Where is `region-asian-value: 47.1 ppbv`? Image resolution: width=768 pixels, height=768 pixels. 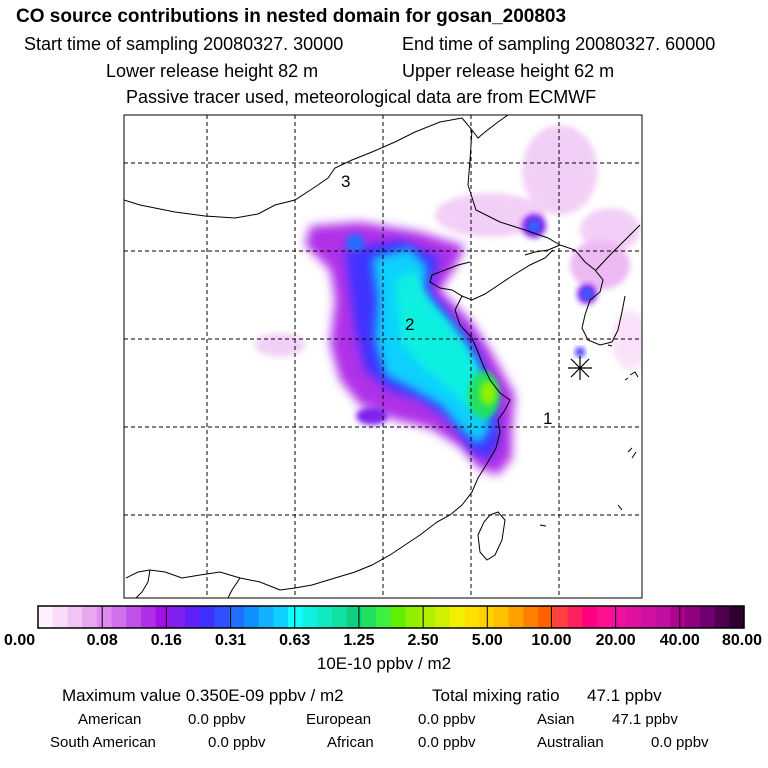
region-asian-value: 47.1 ppbv is located at coordinates (645, 719).